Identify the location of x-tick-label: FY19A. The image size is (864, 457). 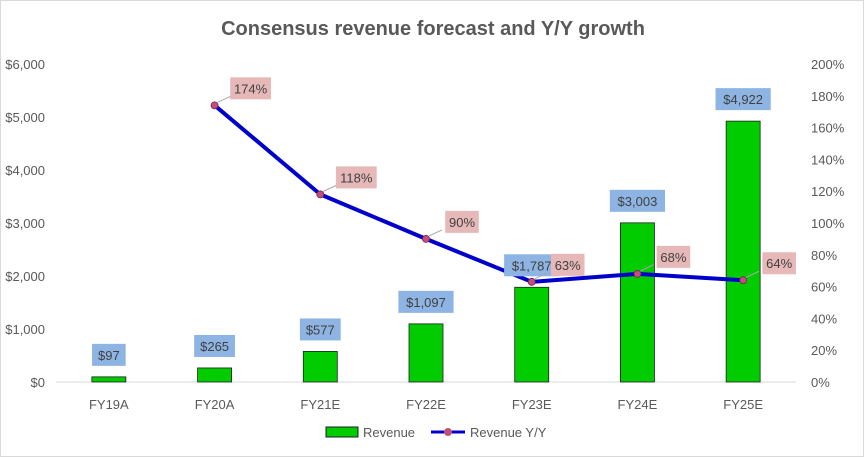
(109, 404).